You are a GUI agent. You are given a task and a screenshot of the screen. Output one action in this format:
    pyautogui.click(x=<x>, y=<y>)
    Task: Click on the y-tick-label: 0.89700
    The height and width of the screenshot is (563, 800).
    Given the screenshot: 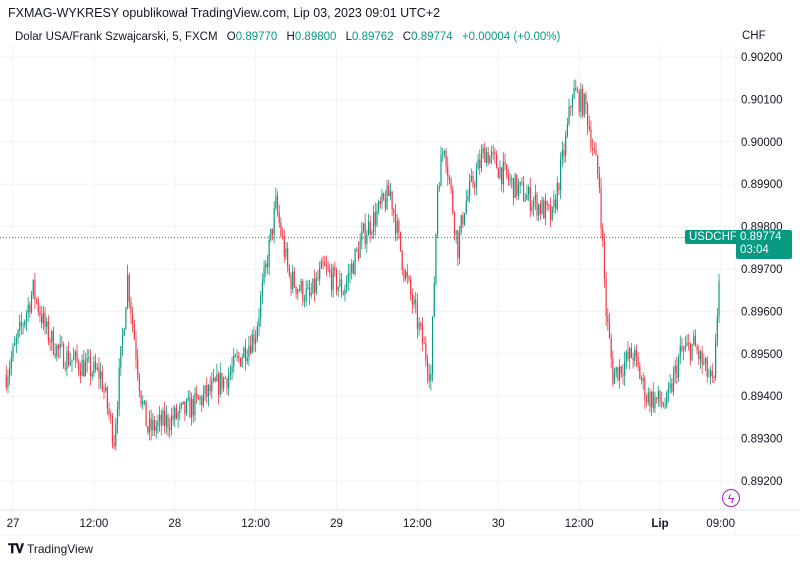 What is the action you would take?
    pyautogui.click(x=762, y=270)
    